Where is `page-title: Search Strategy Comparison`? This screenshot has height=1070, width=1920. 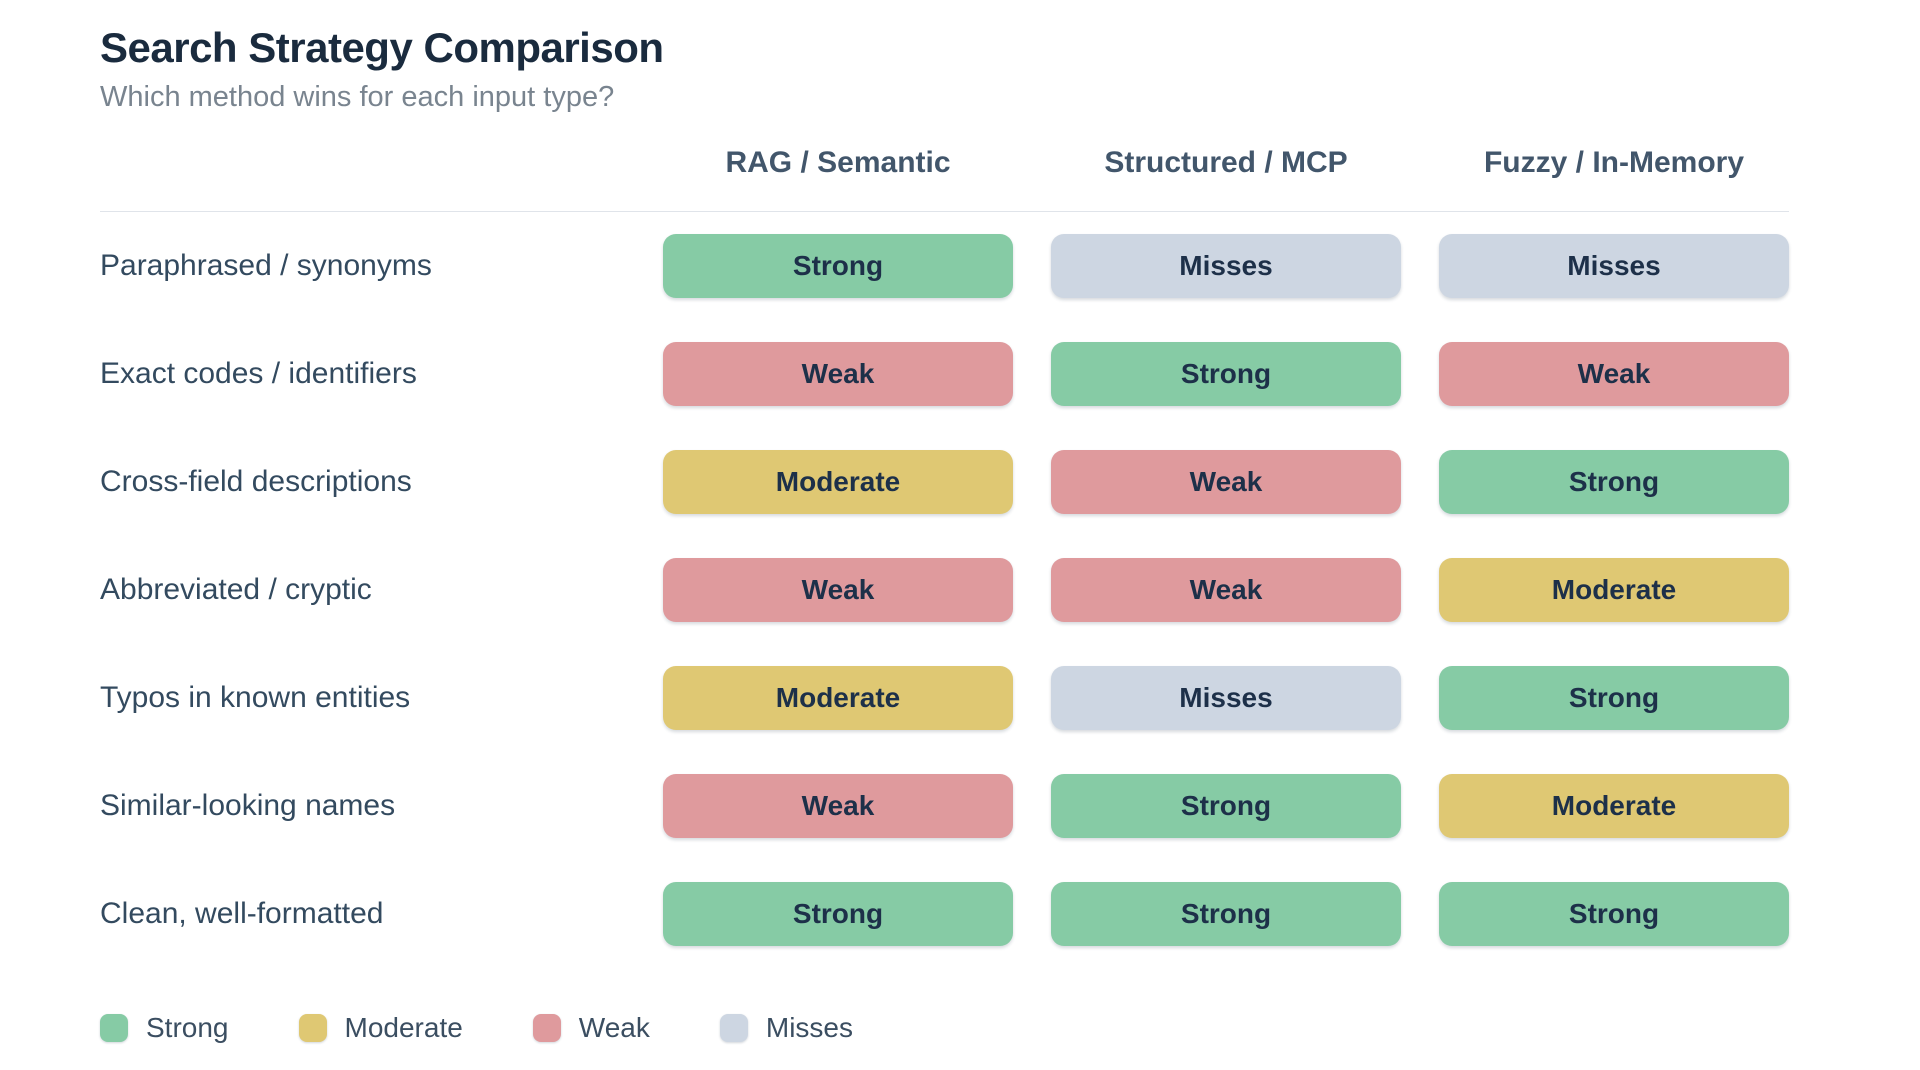 page-title: Search Strategy Comparison is located at coordinates (382, 47).